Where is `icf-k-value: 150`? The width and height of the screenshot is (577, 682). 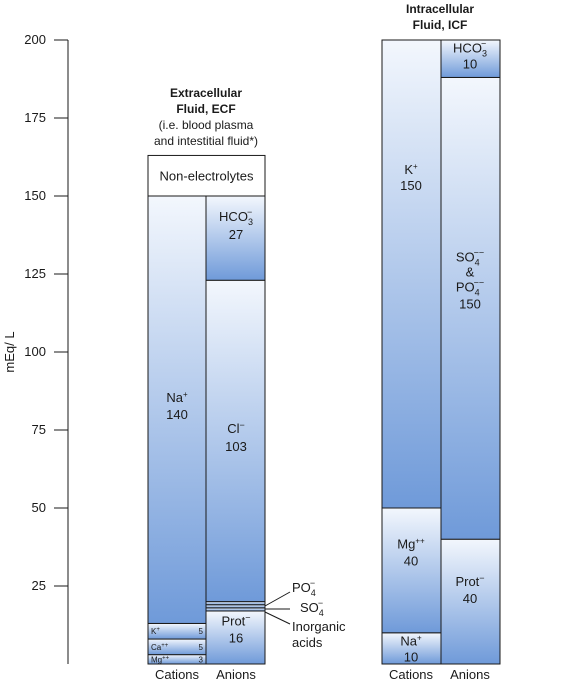 icf-k-value: 150 is located at coordinates (411, 185).